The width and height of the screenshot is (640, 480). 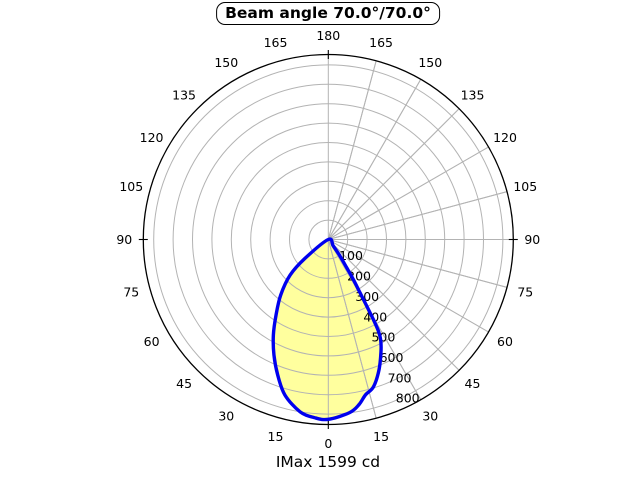 I want to click on angle-label: 0, so click(x=328, y=443).